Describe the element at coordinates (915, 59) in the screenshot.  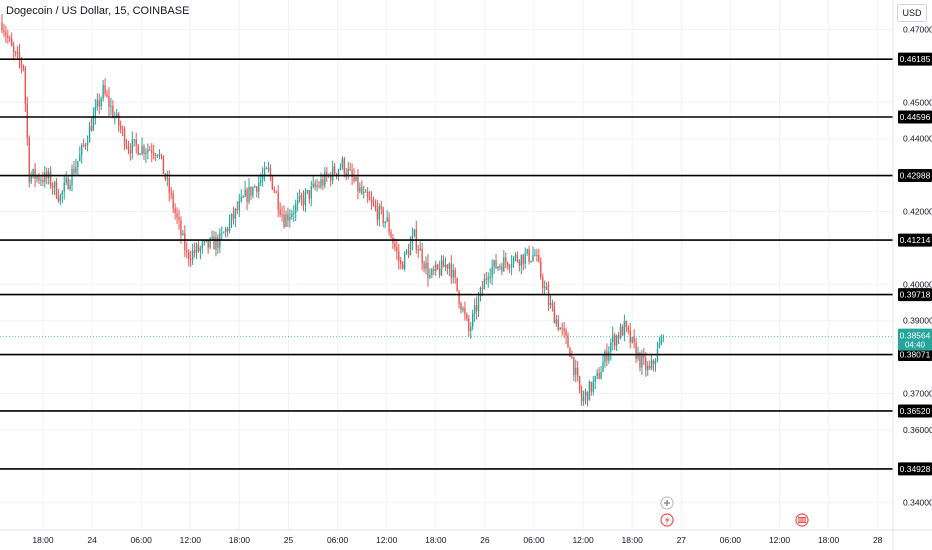
I see `level-badge-label: 0.46185` at that location.